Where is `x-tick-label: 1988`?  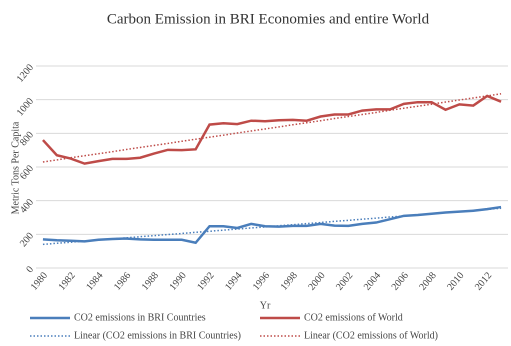
x-tick-label: 1988 is located at coordinates (150, 281).